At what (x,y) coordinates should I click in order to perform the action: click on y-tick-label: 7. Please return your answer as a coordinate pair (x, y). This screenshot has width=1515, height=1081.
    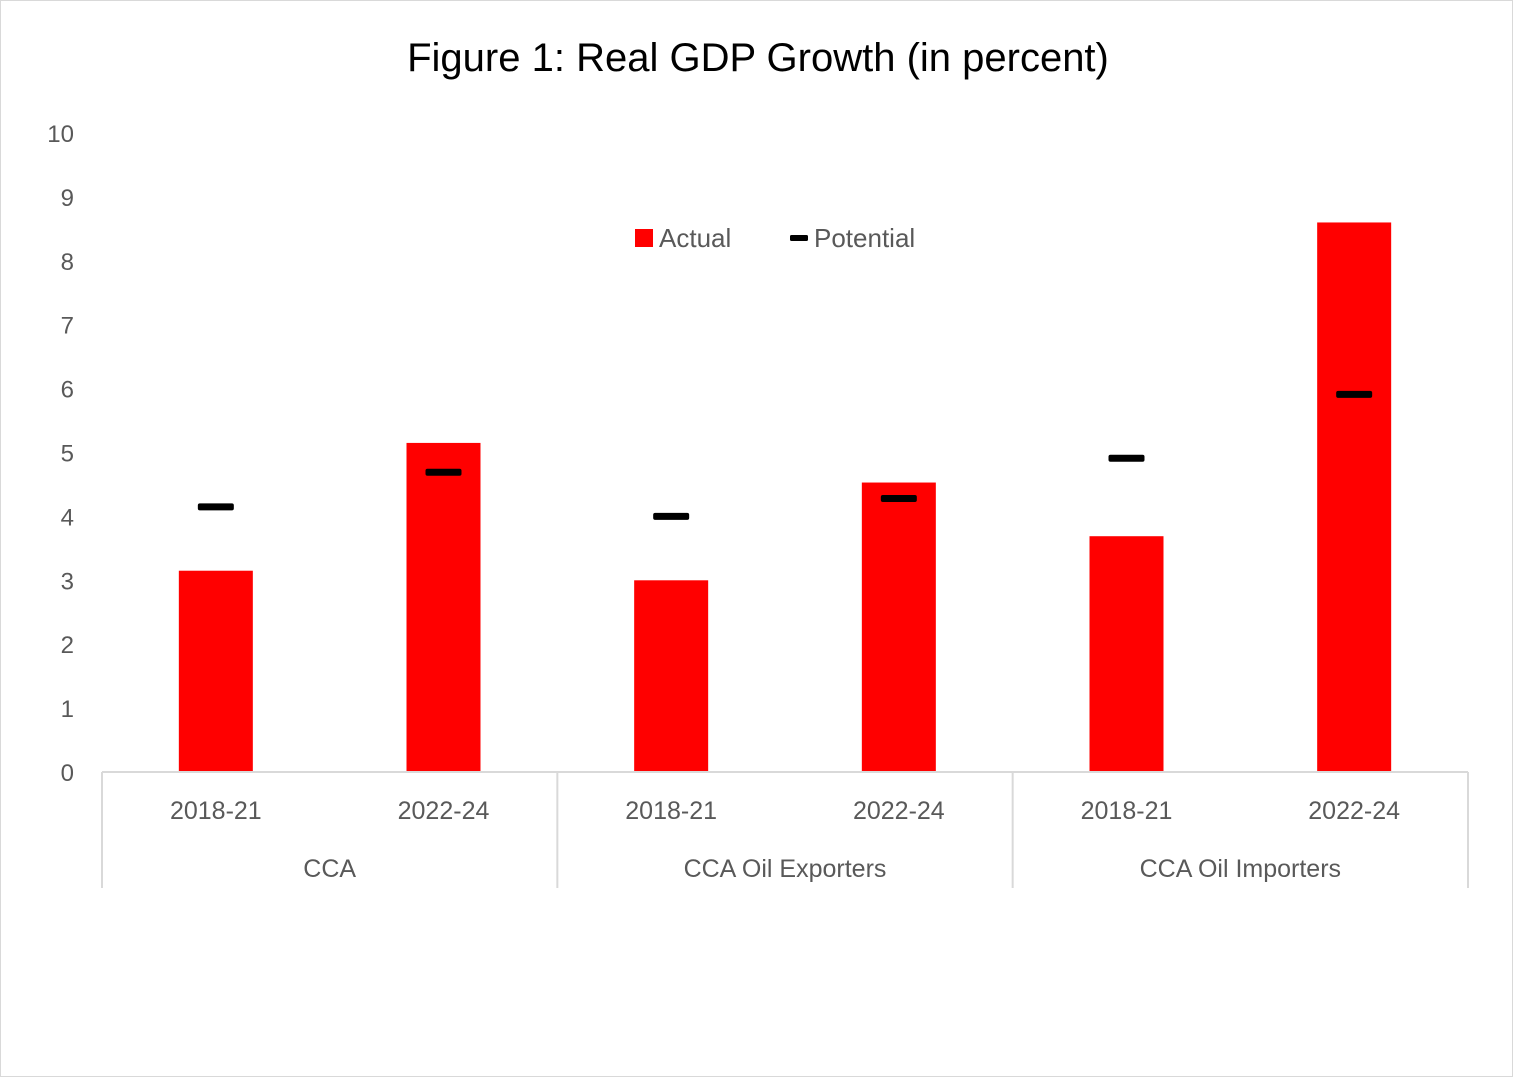
    Looking at the image, I should click on (67, 326).